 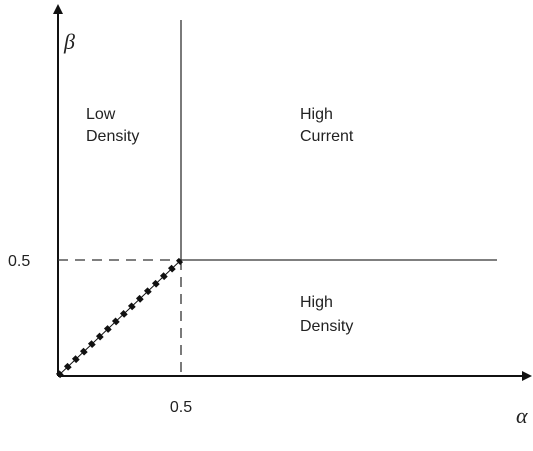 What do you see at coordinates (119, 318) in the screenshot?
I see `boundary-diagonal-line` at bounding box center [119, 318].